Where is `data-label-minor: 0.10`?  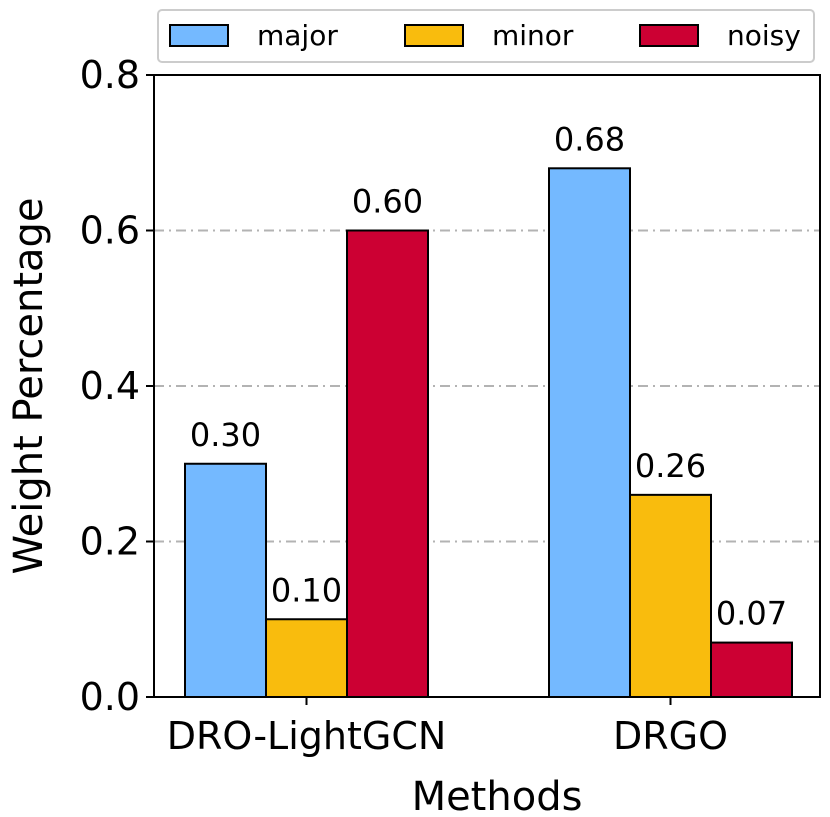
data-label-minor: 0.10 is located at coordinates (306, 590).